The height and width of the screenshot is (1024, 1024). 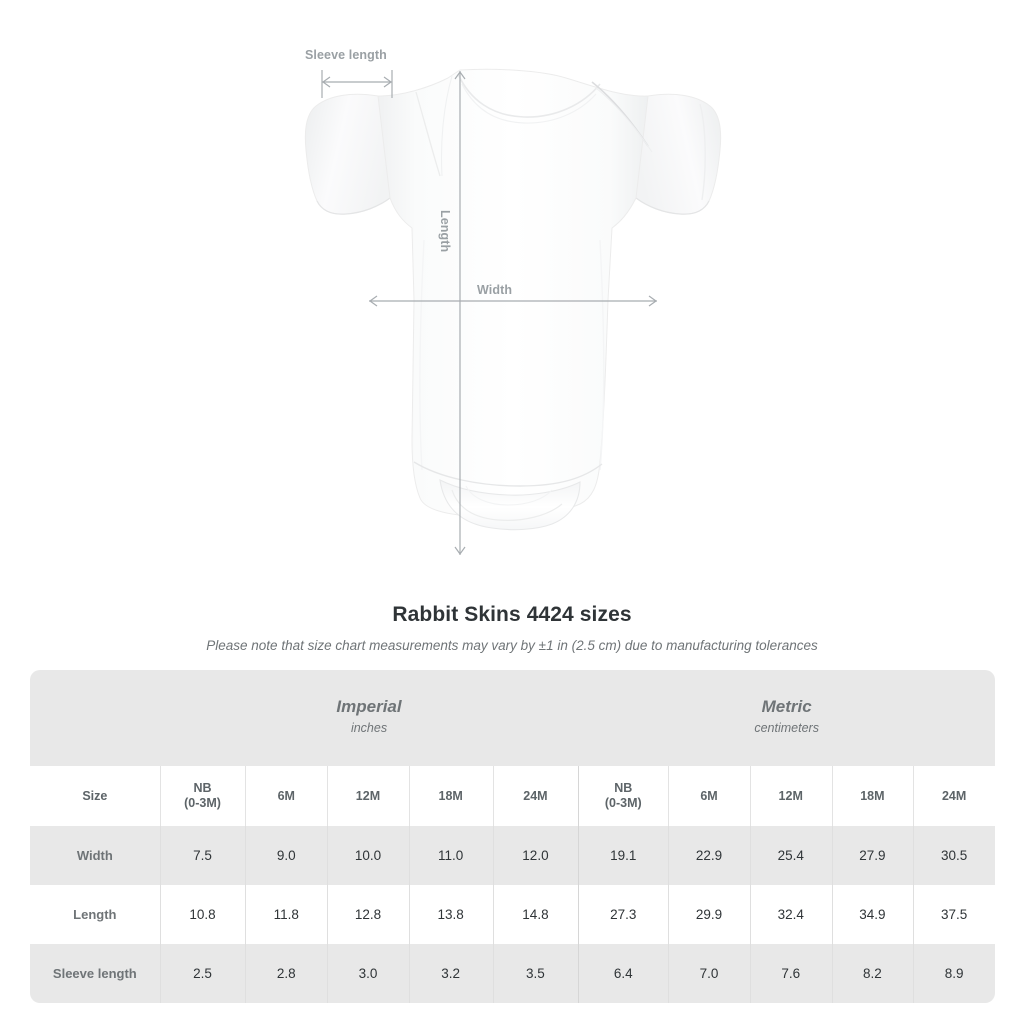 I want to click on width-dimension-line, so click(x=513, y=301).